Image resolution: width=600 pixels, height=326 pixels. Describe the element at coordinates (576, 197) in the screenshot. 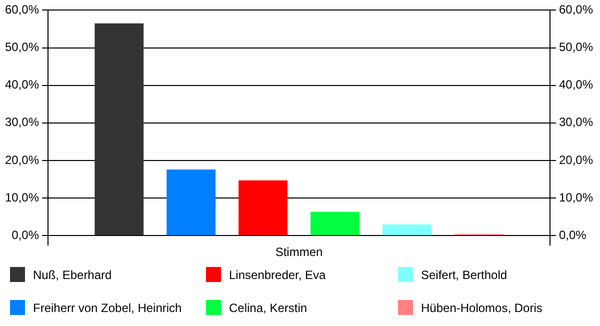

I see `text: 10,0%` at that location.